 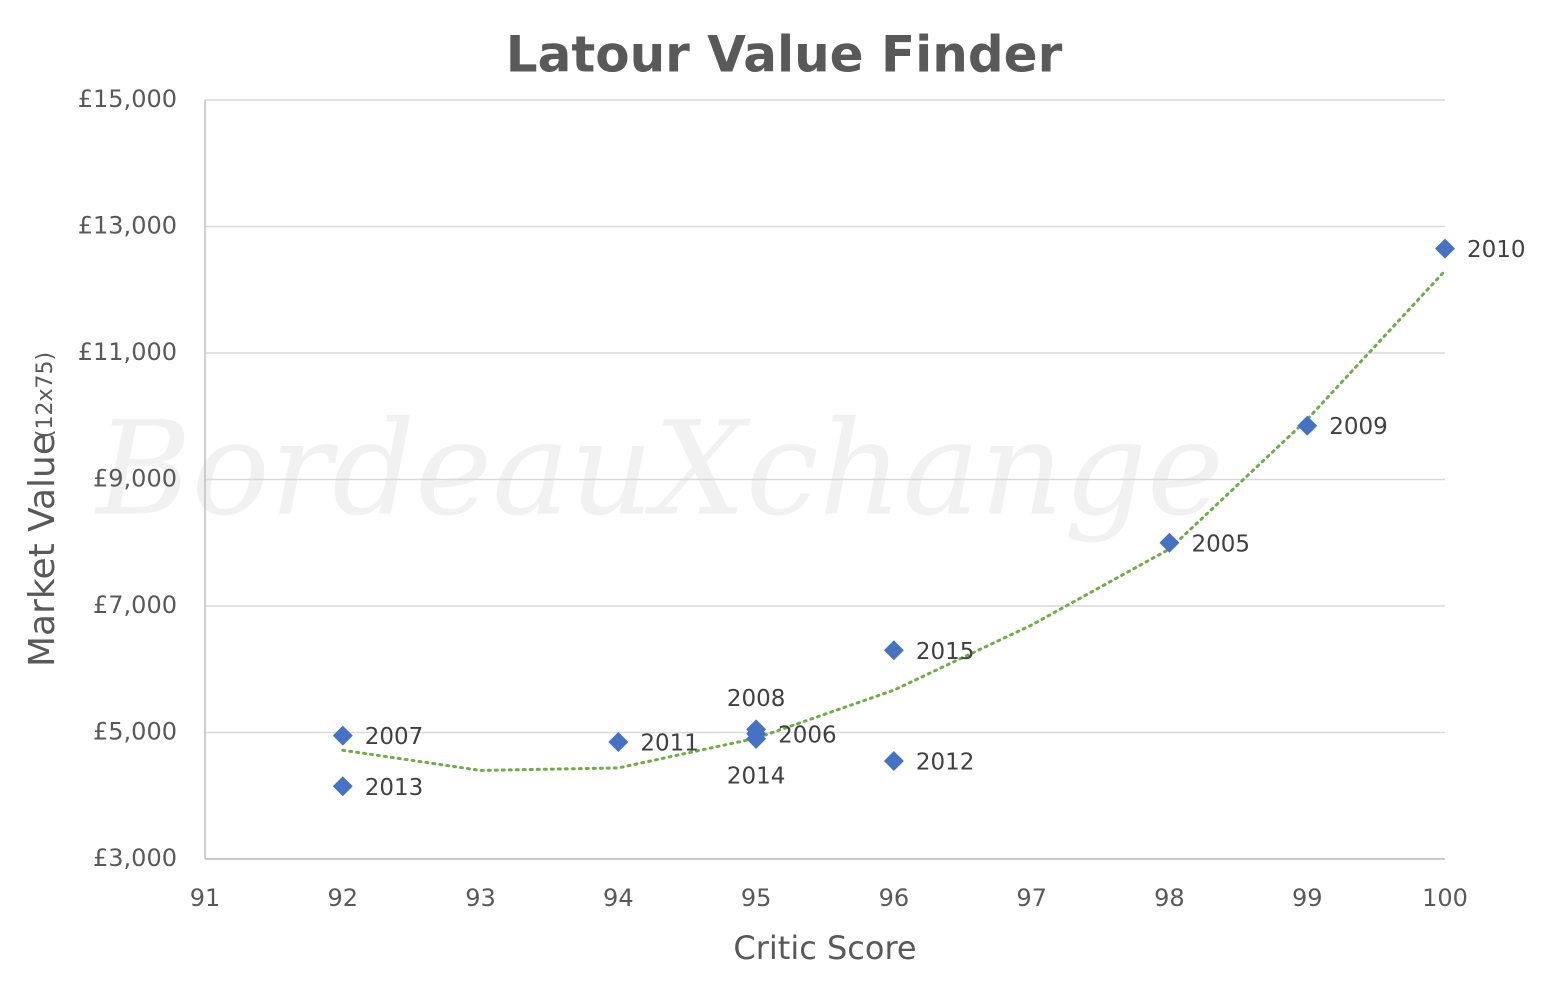 I want to click on watermark: BordeauXchange, so click(x=659, y=469).